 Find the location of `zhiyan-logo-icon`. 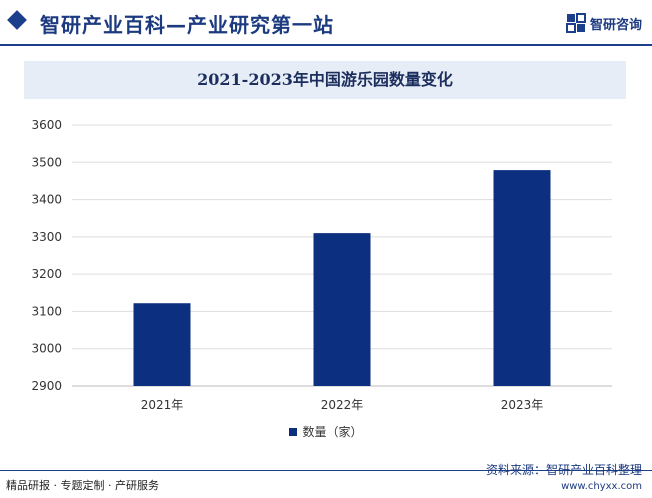

zhiyan-logo-icon is located at coordinates (575, 23).